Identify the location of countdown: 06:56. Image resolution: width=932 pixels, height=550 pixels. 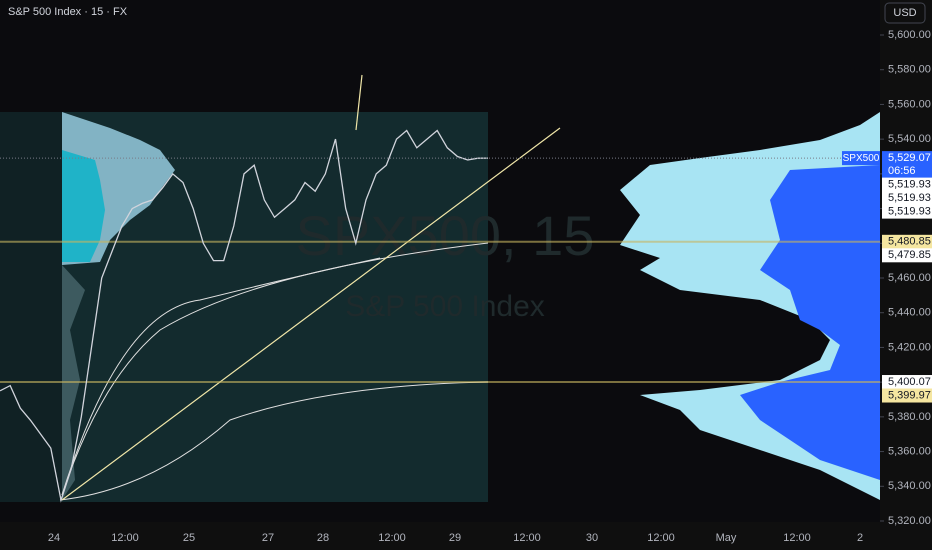
(902, 171).